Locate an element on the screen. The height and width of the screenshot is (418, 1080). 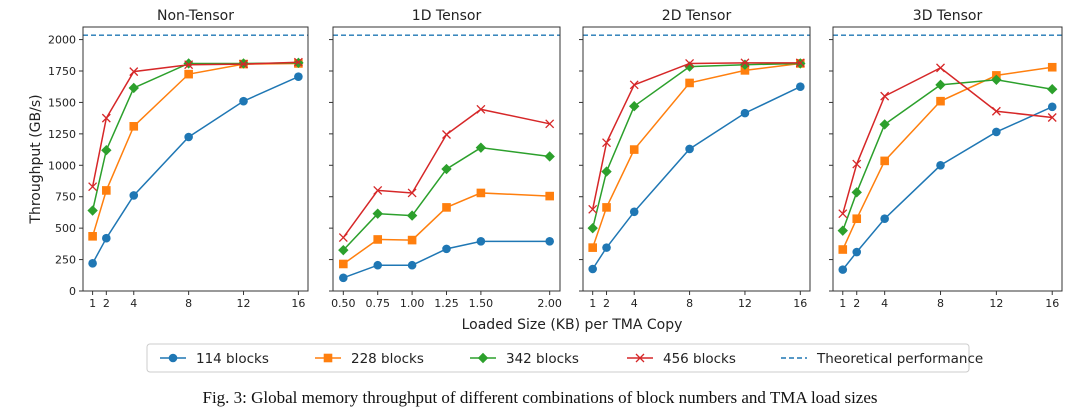
legend-entry: Theoretical performance is located at coordinates (882, 359).